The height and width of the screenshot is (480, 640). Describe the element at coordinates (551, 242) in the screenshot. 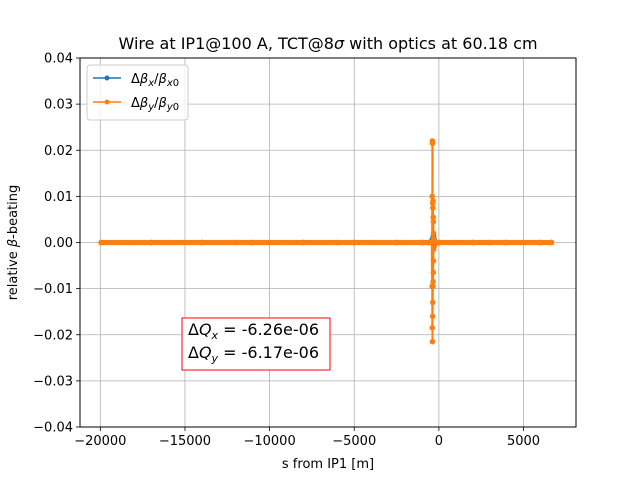

I see `baseline-point` at that location.